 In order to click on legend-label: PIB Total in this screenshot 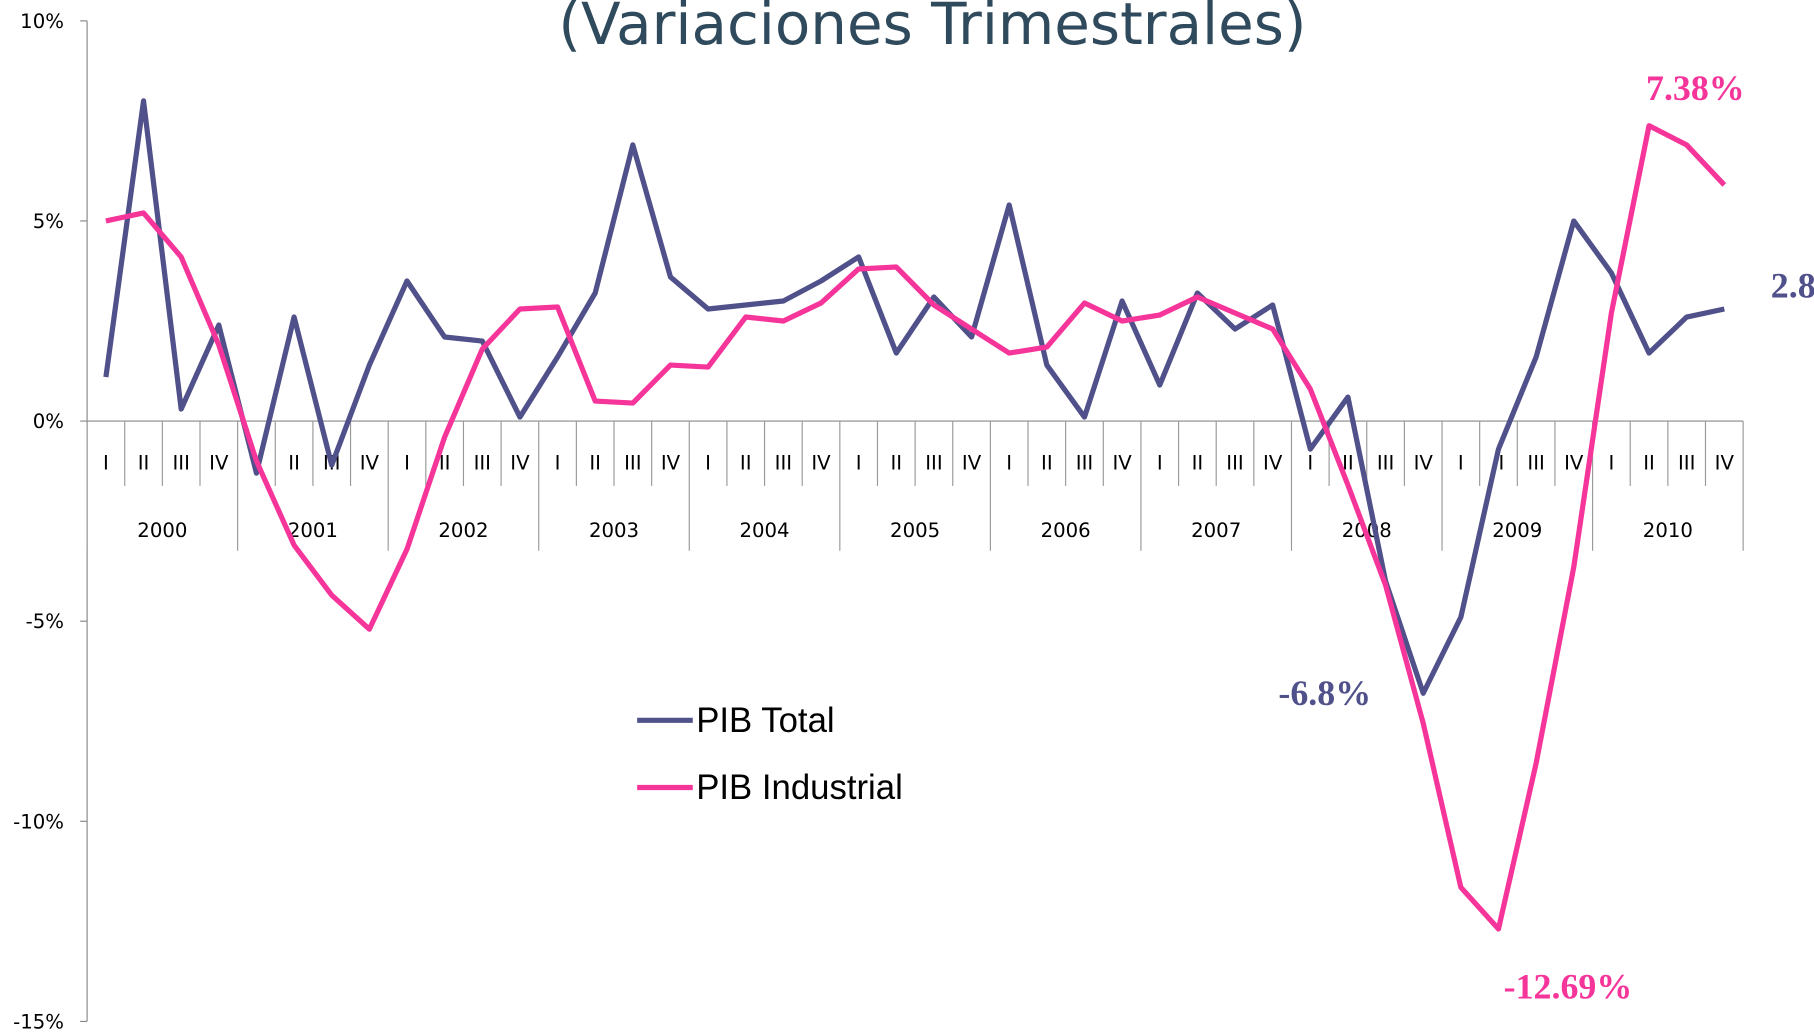, I will do `click(765, 721)`.